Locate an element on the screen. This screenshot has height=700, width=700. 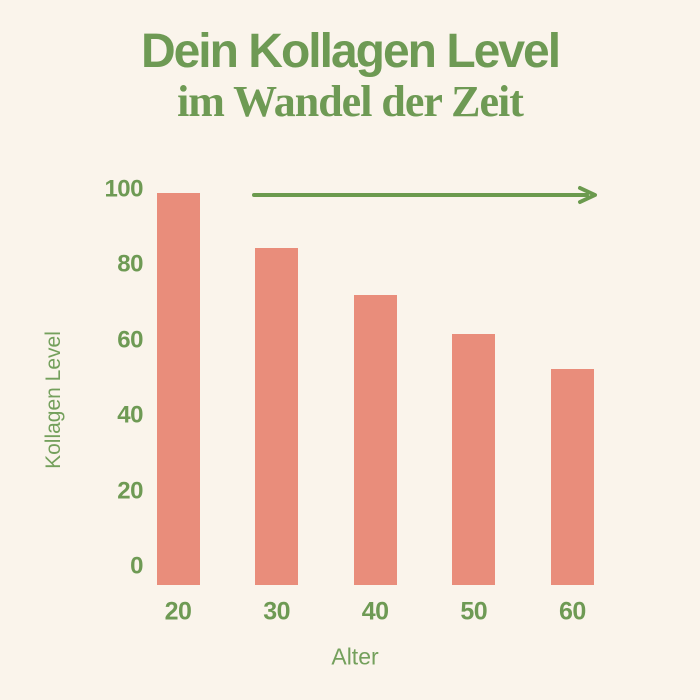
title-line-2: im Wandel der Zeit is located at coordinates (350, 101).